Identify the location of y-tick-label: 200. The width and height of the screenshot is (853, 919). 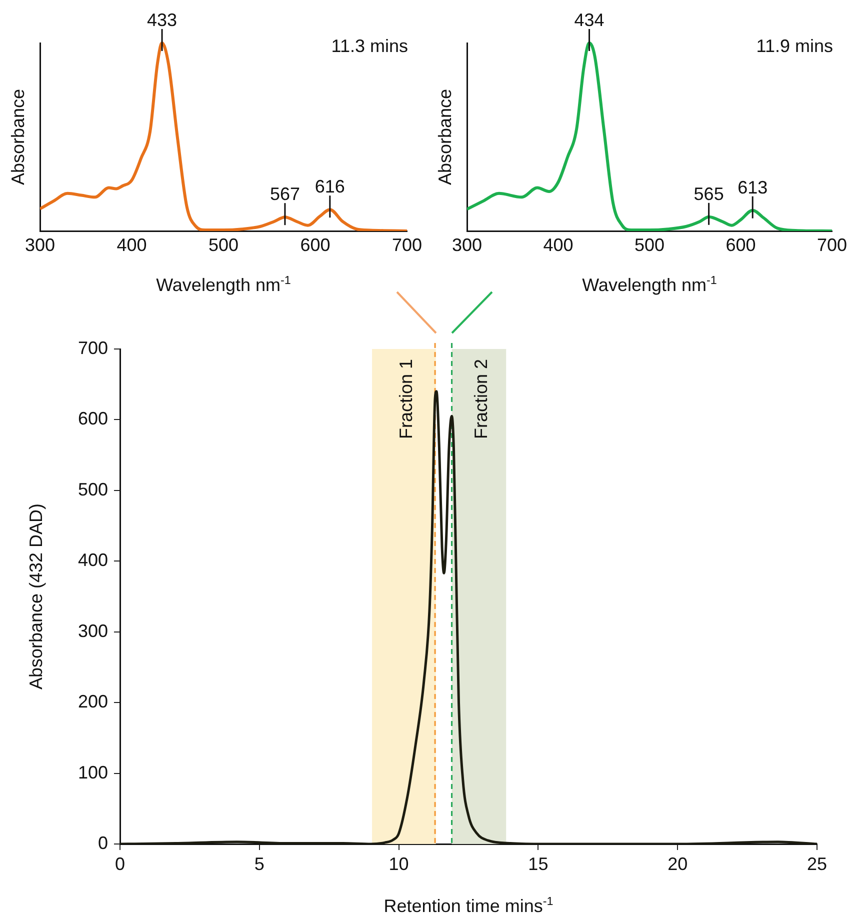
(93, 702).